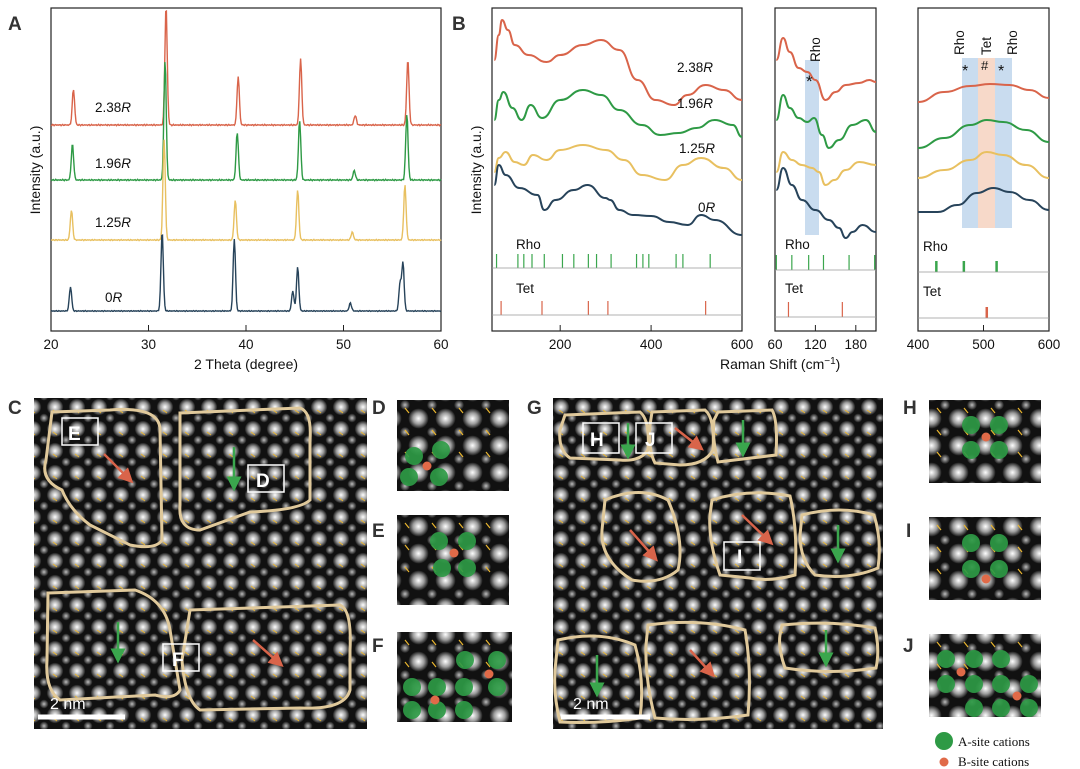 The image size is (1080, 769). Describe the element at coordinates (181, 657) in the screenshot. I see `box-f-marker` at that location.